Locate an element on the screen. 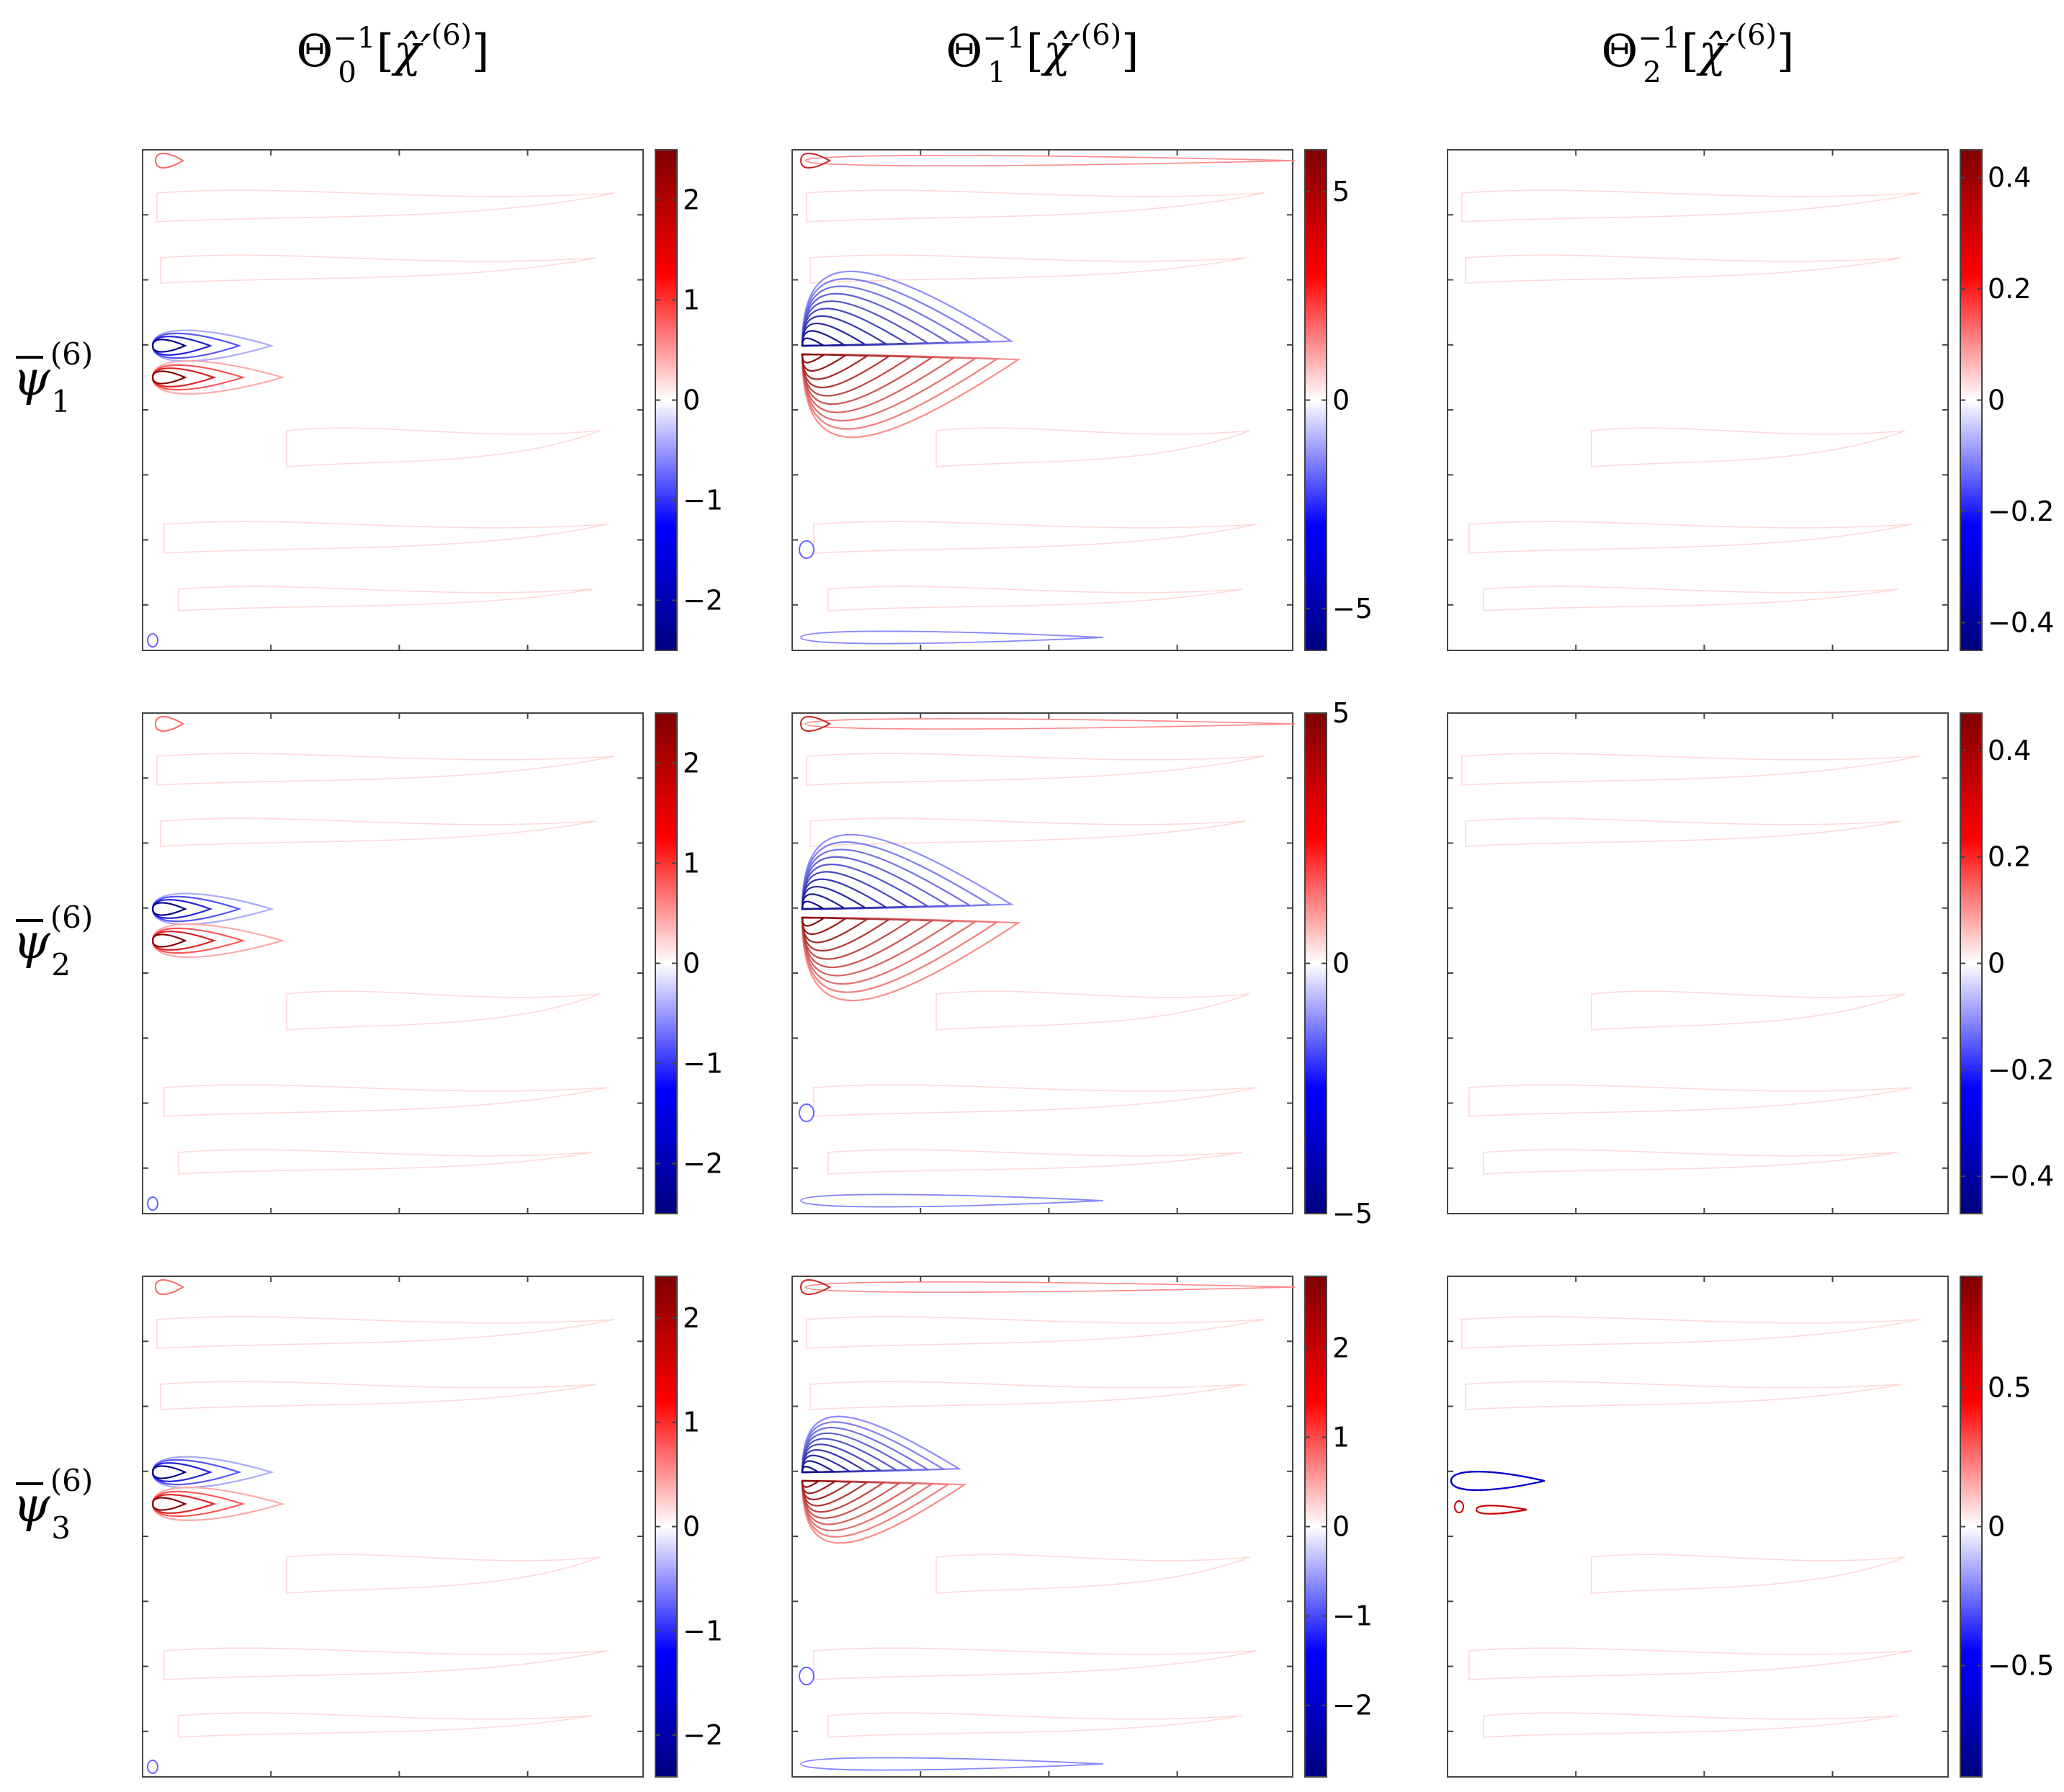  row-title-1: ψ(6) 1 is located at coordinates (53, 377).